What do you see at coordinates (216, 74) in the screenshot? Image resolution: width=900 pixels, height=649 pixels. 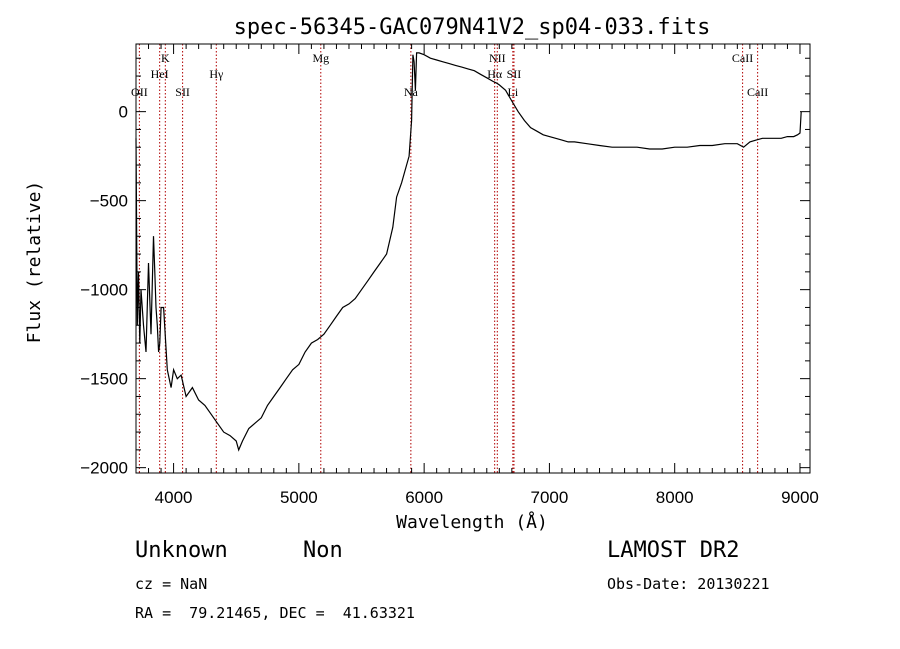 I see `spectral-line-label: Hγ` at bounding box center [216, 74].